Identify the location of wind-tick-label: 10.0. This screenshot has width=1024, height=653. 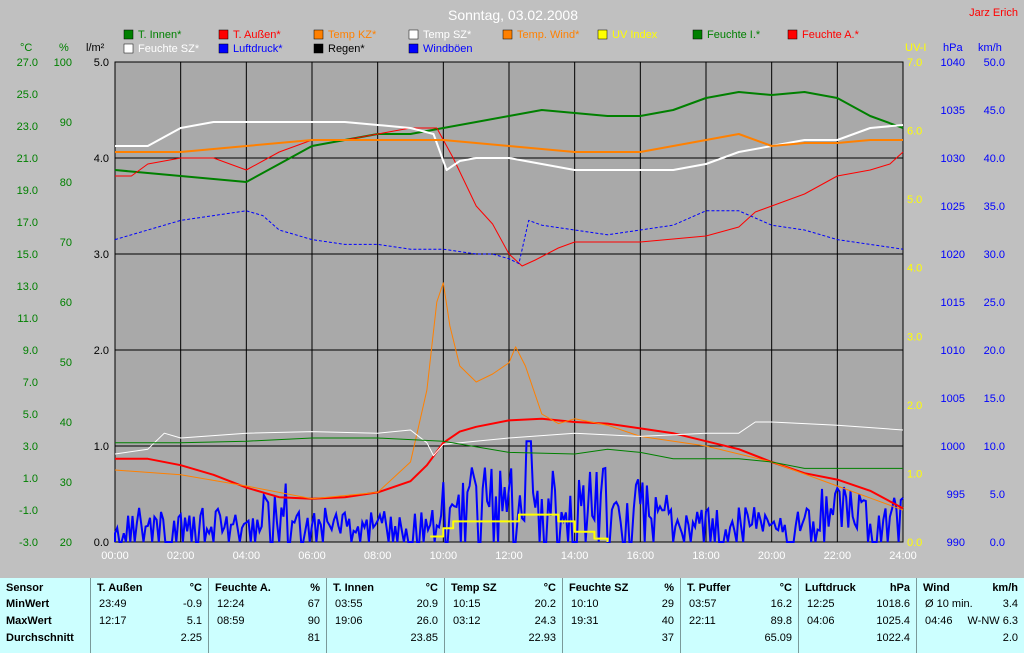
(994, 447).